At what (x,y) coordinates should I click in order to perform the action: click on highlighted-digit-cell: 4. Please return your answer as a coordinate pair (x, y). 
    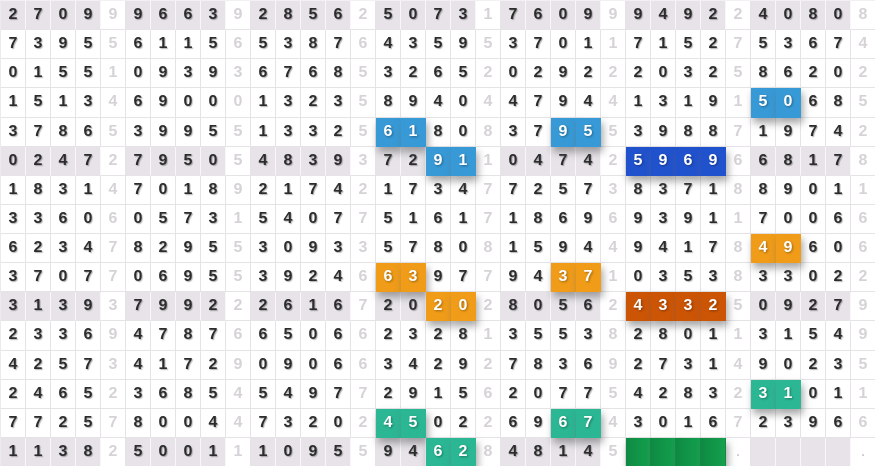
    Looking at the image, I should click on (638, 307).